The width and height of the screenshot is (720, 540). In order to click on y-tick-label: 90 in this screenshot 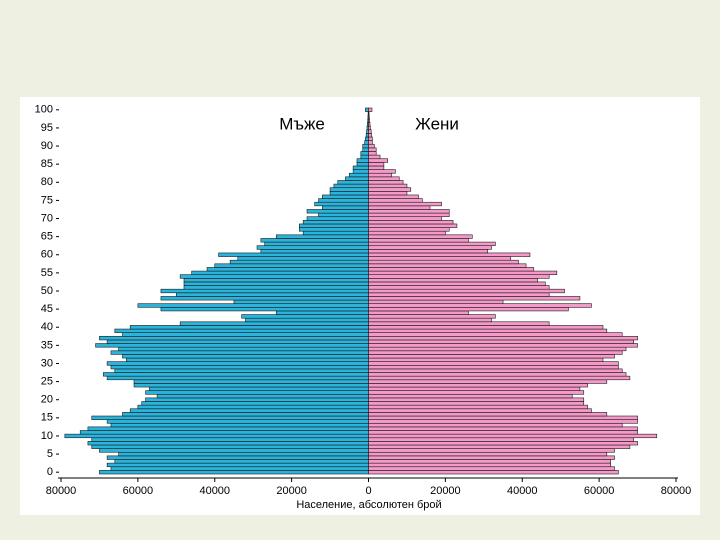, I will do `click(47, 146)`.